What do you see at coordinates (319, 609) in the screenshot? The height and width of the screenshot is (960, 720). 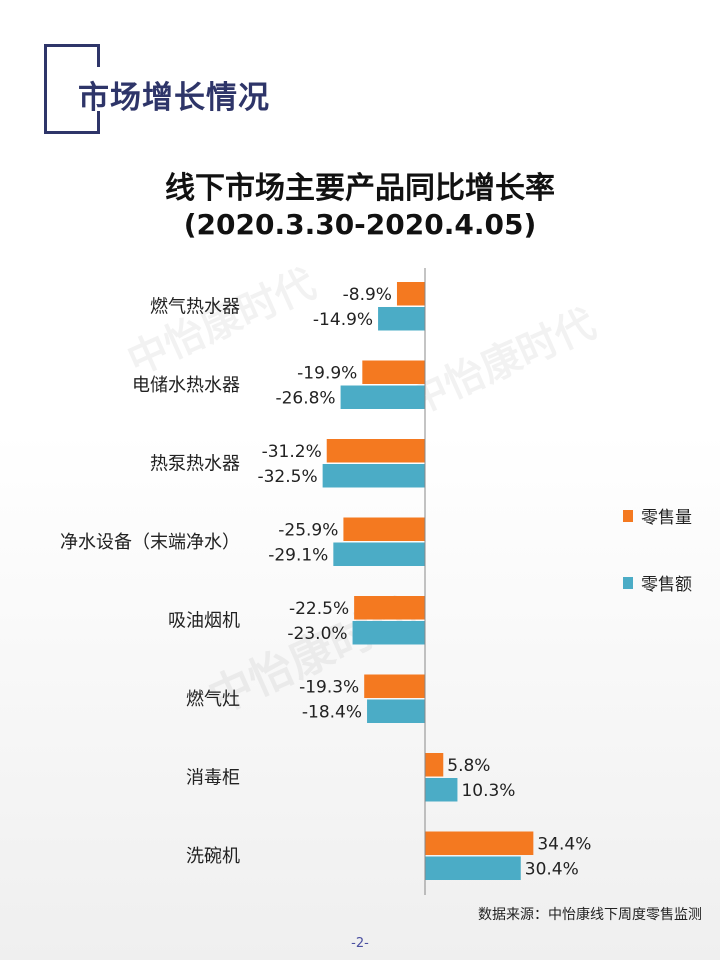 I see `data-label-volume-4: -22.5%` at bounding box center [319, 609].